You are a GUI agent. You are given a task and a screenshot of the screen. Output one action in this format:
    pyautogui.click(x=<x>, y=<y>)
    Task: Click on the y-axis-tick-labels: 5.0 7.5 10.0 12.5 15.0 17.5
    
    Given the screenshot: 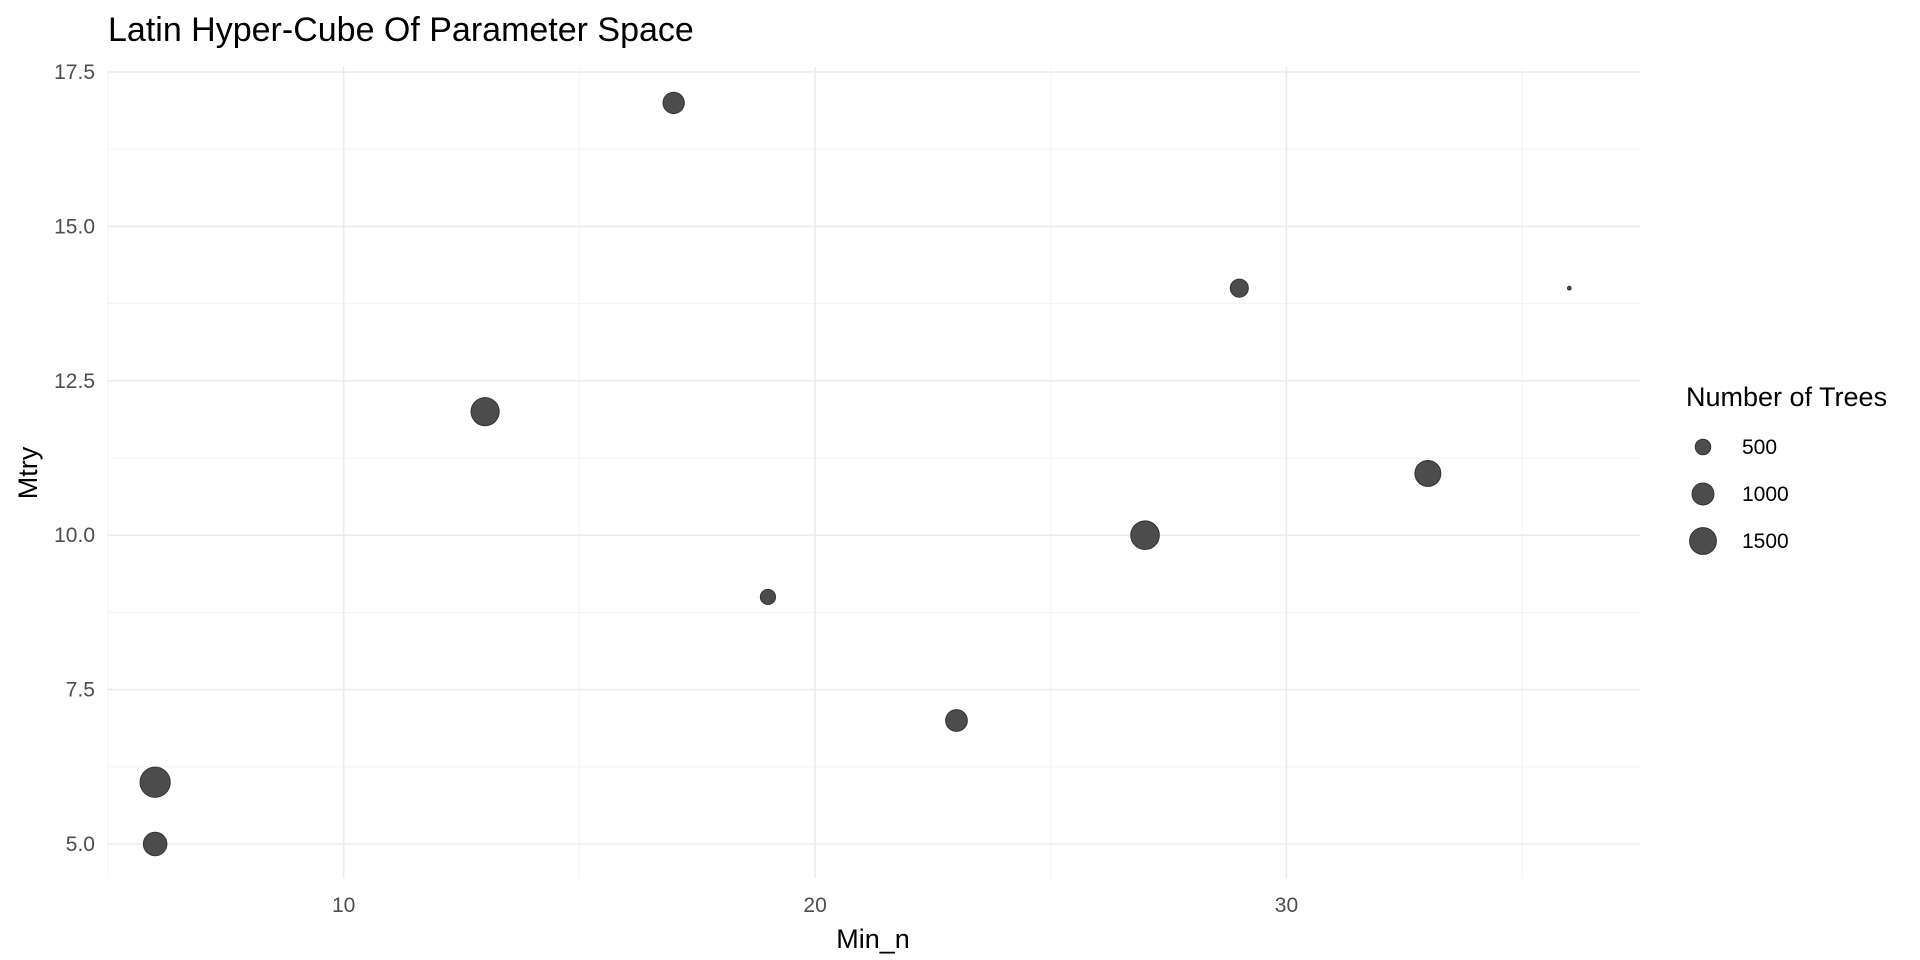 What is the action you would take?
    pyautogui.click(x=74, y=458)
    